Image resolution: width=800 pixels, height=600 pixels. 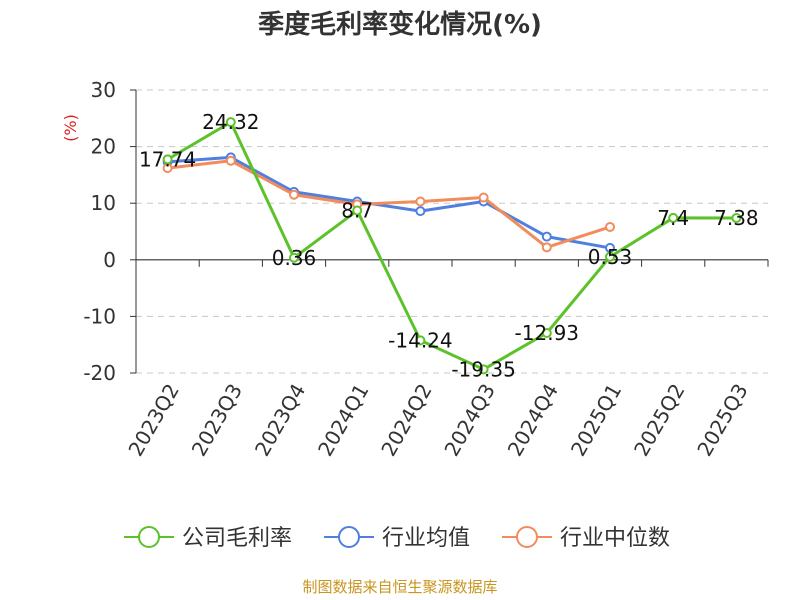 I want to click on data-label-2025Q3: 7.38, so click(x=736, y=218).